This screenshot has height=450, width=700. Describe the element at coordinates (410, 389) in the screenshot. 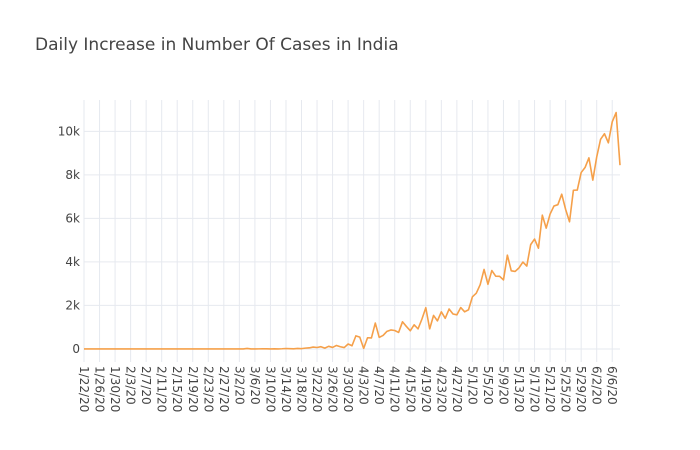

I see `x-tick-label: 4/15/20` at that location.